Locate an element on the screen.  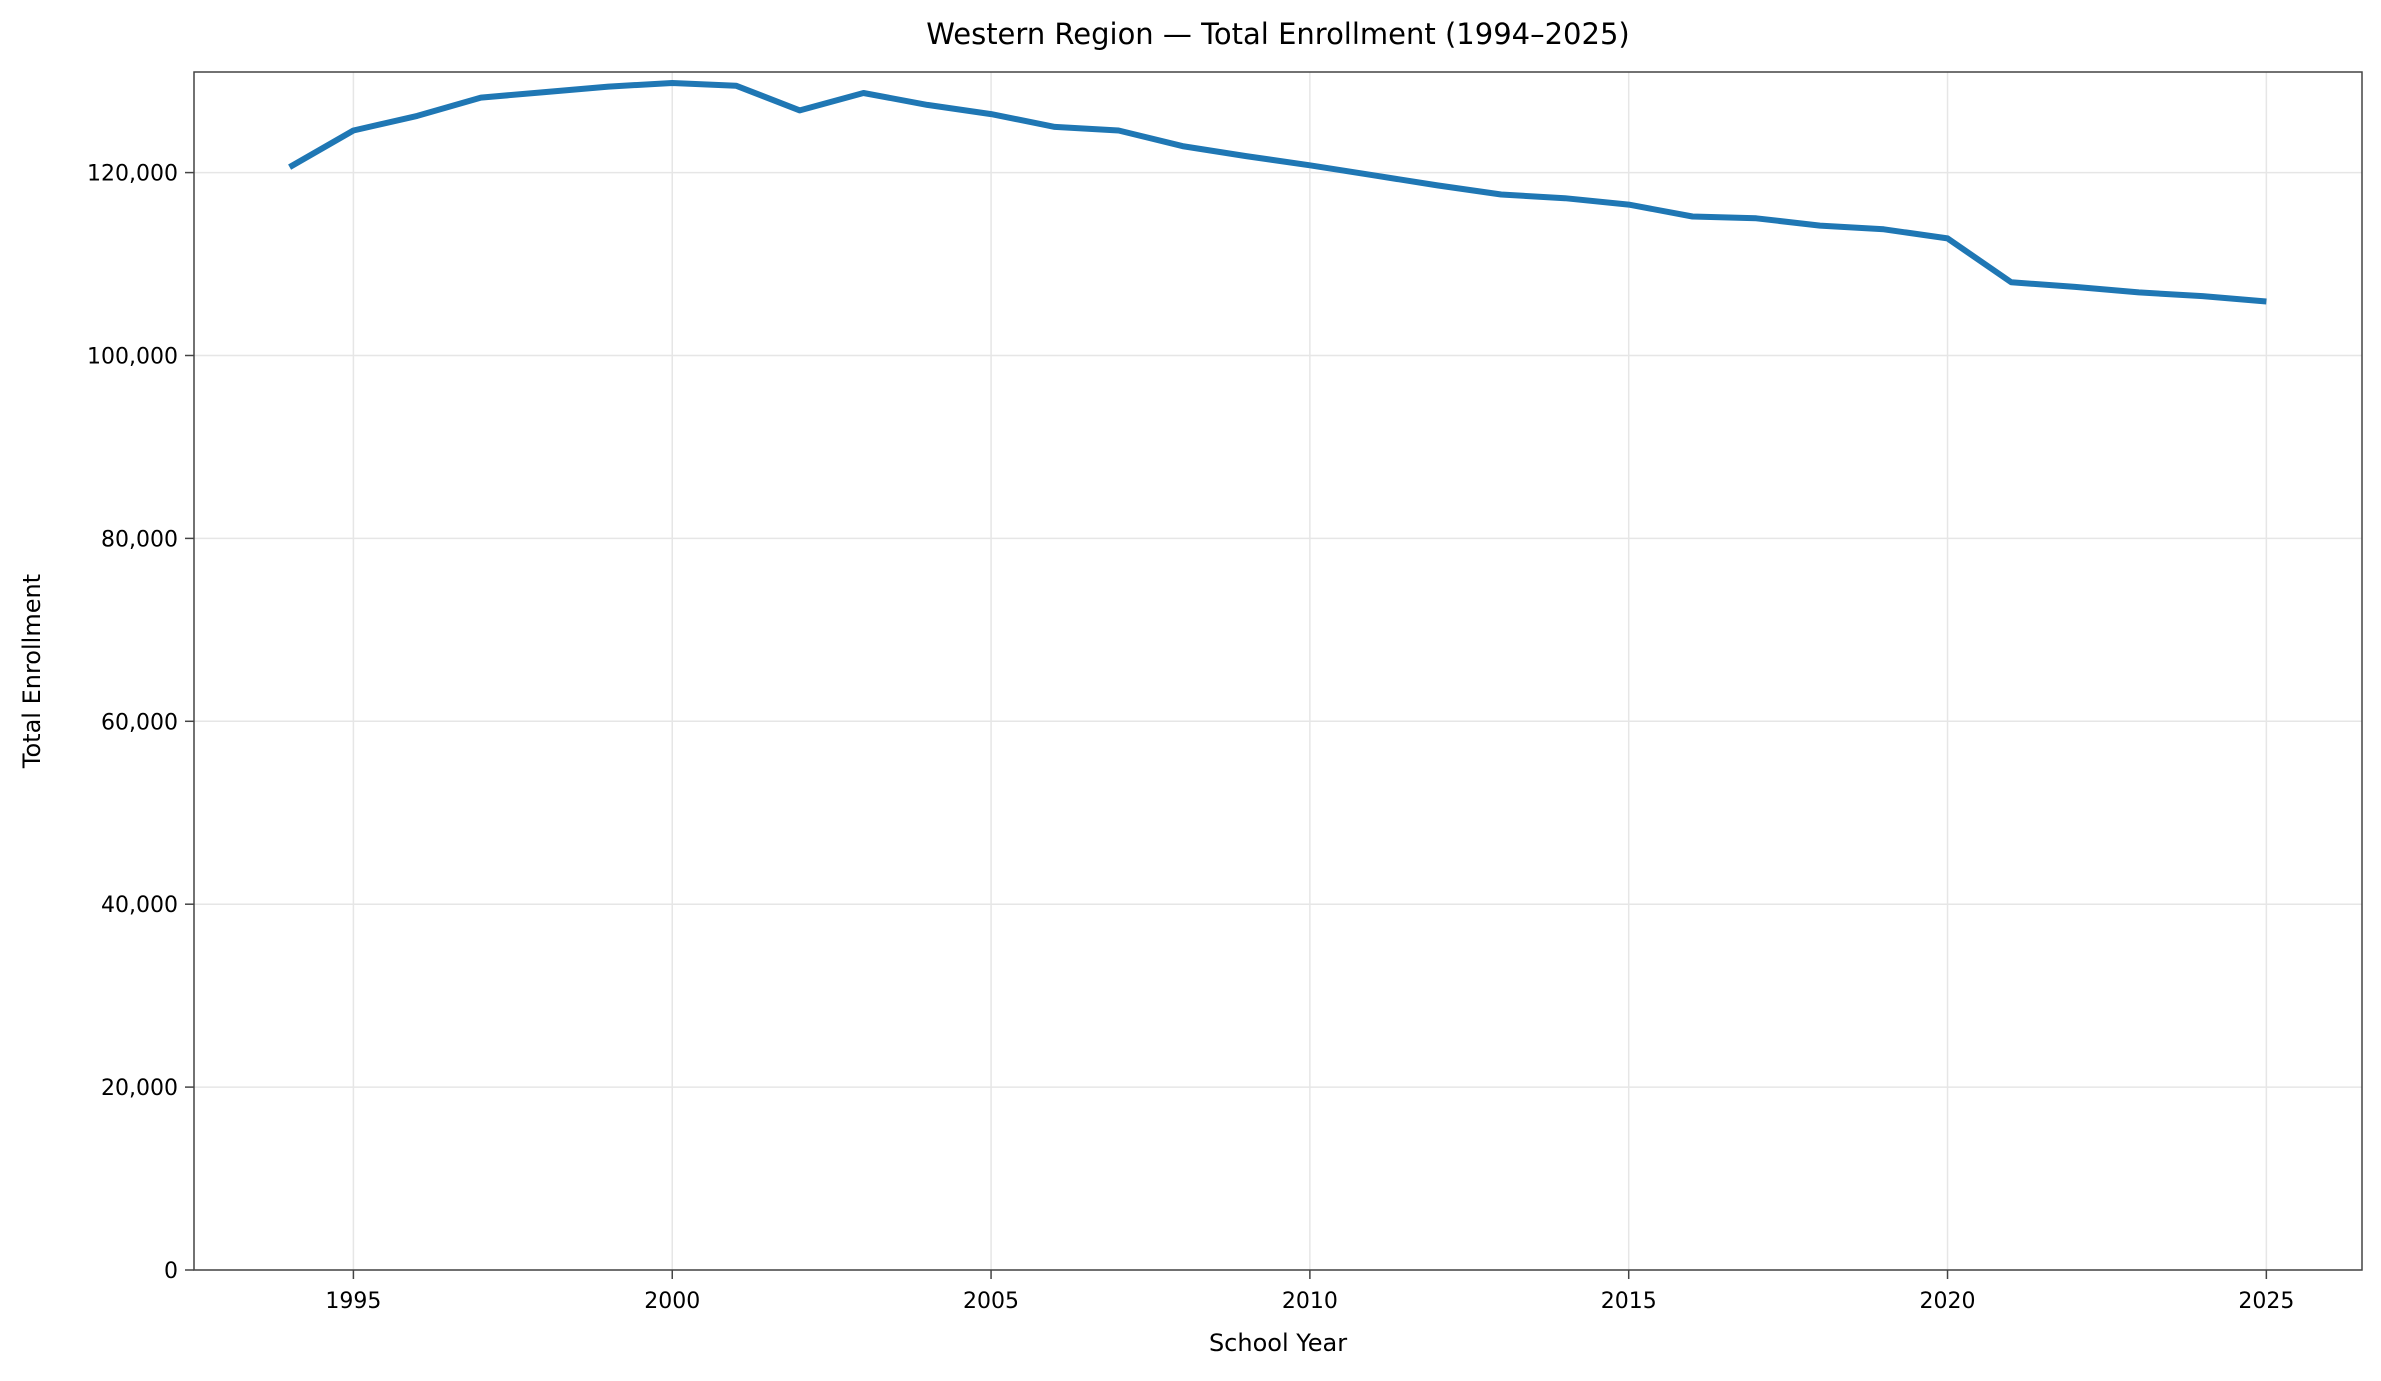
x-tick-label: 2025 is located at coordinates (2266, 1301).